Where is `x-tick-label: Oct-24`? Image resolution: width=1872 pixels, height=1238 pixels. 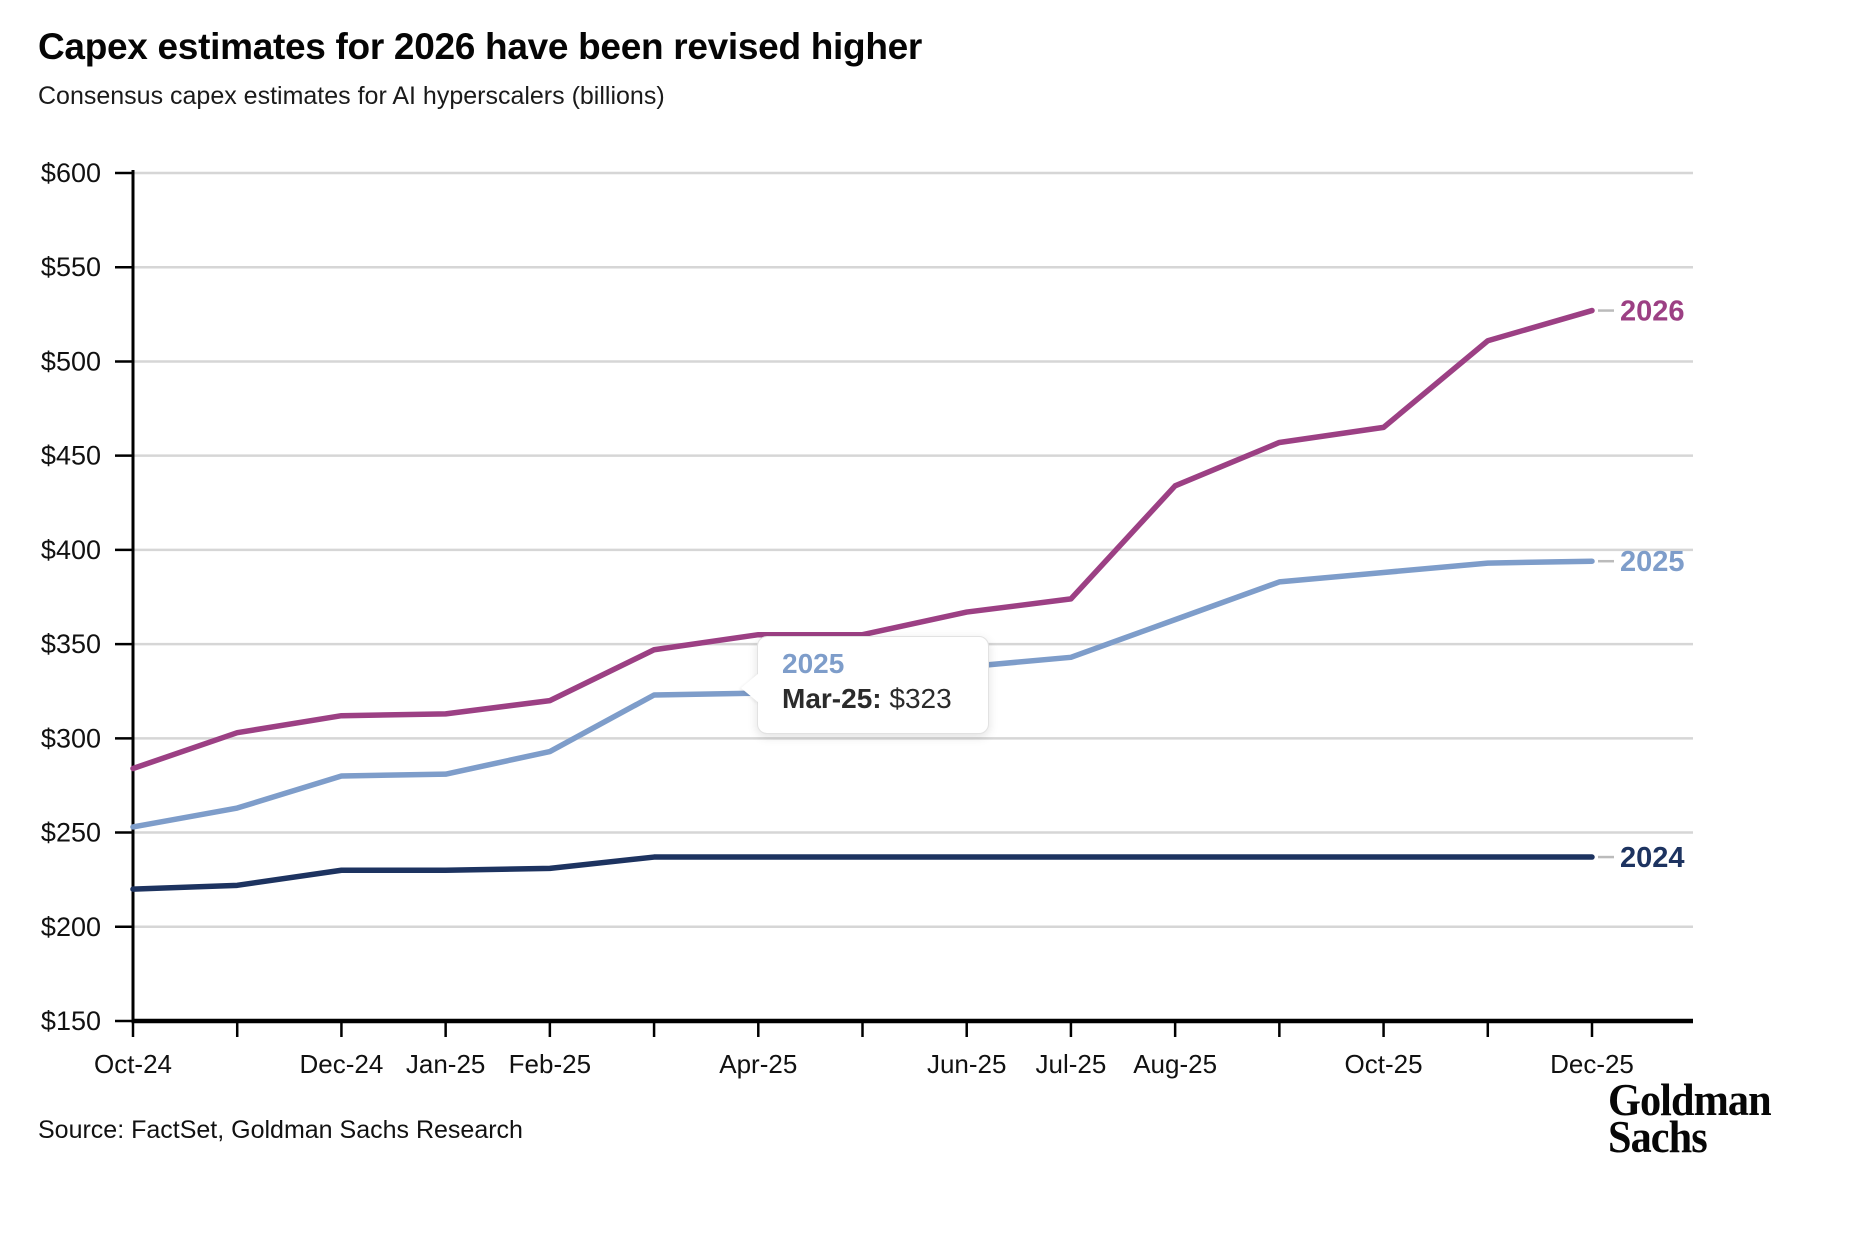 x-tick-label: Oct-24 is located at coordinates (133, 1064).